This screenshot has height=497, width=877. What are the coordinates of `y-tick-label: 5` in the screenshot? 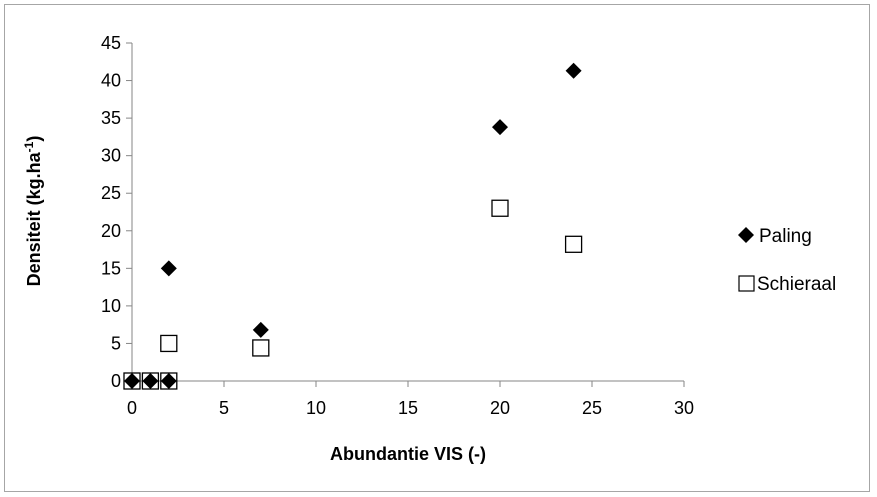 It's located at (116, 343).